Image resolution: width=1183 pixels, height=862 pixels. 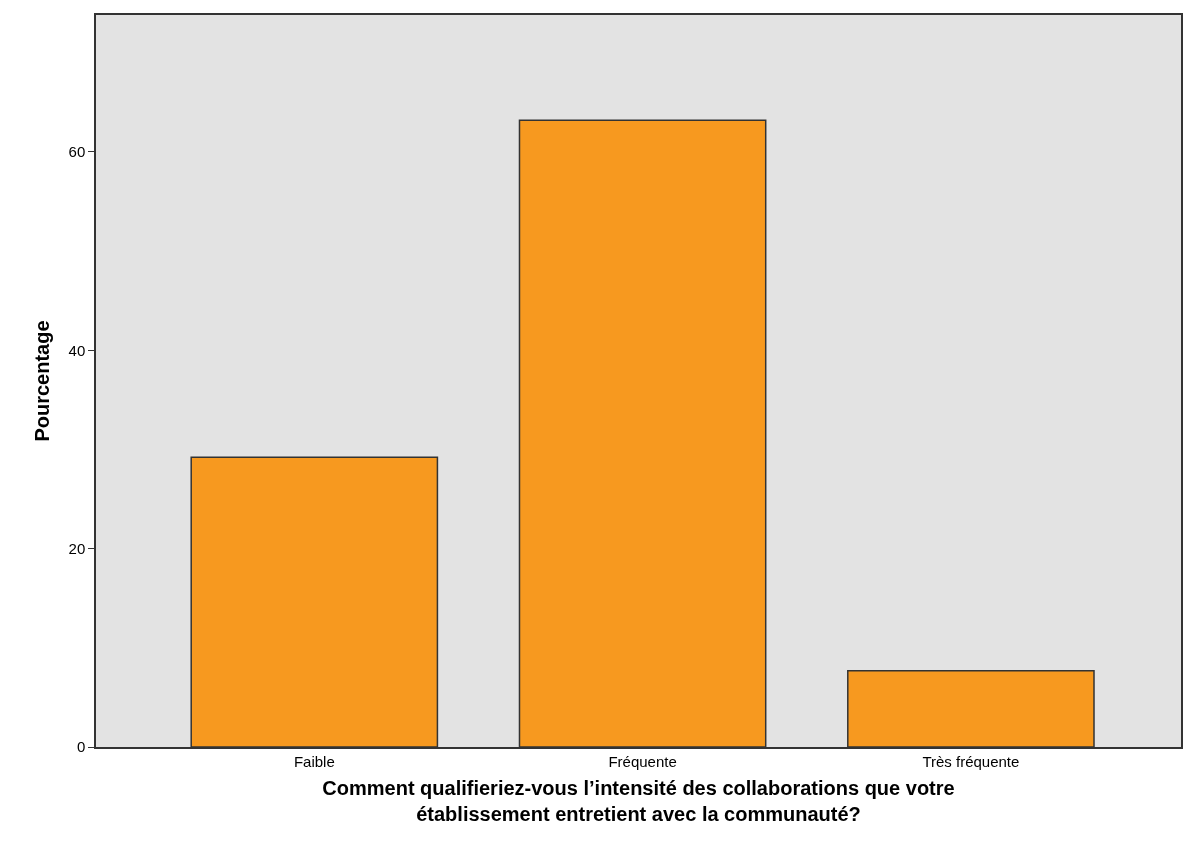 What do you see at coordinates (638, 800) in the screenshot?
I see `x-axis-title: Comment qualifieriez-vous l’intensité des collaborations que votre établissement entretient avec la communauté?` at bounding box center [638, 800].